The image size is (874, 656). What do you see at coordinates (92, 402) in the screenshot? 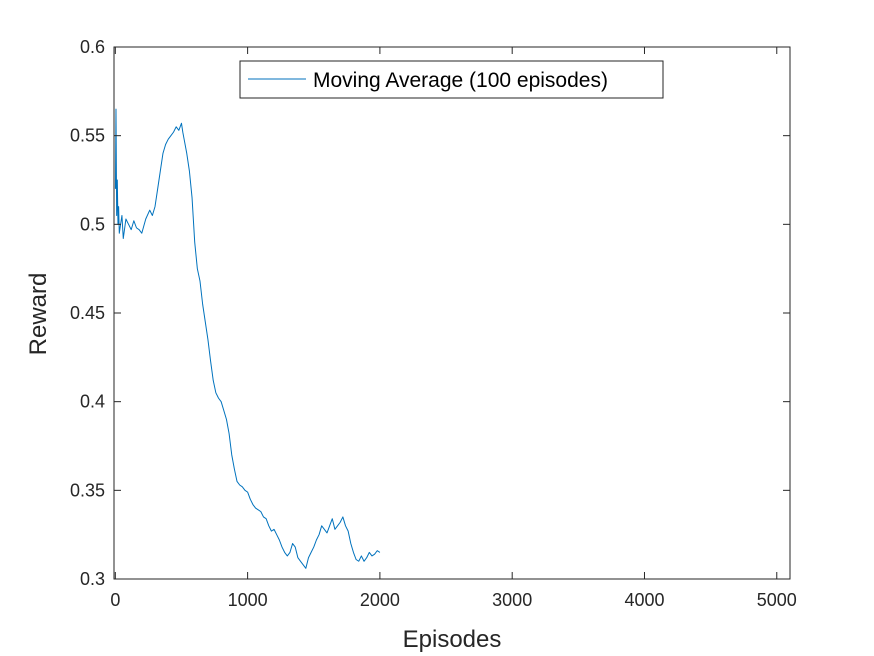
I see `y-tick-label: 0.4` at bounding box center [92, 402].